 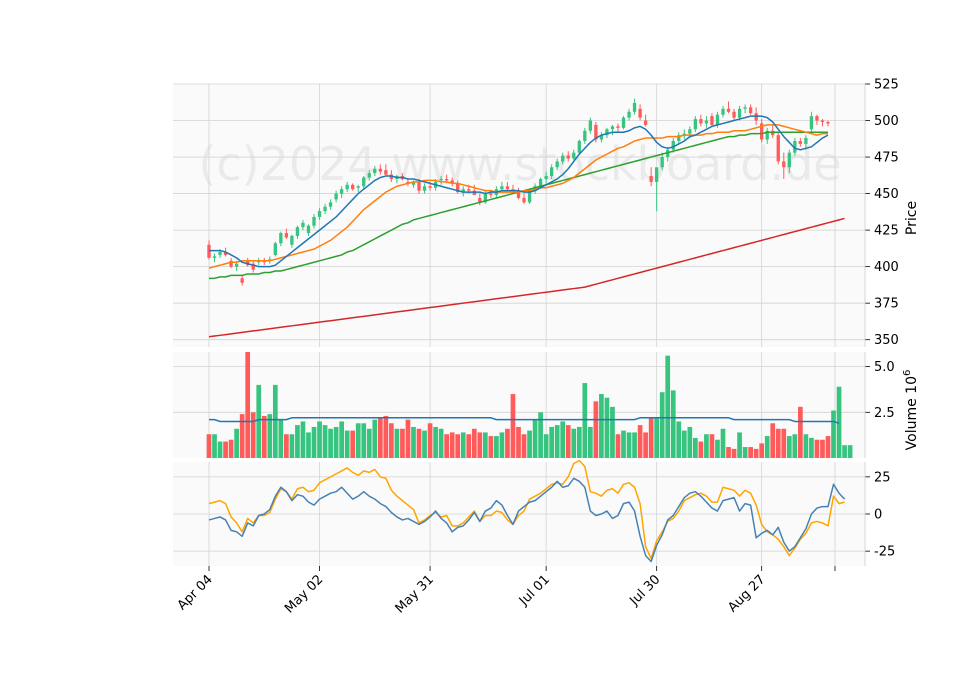 What do you see at coordinates (886, 85) in the screenshot?
I see `price-ytick-label: 525` at bounding box center [886, 85].